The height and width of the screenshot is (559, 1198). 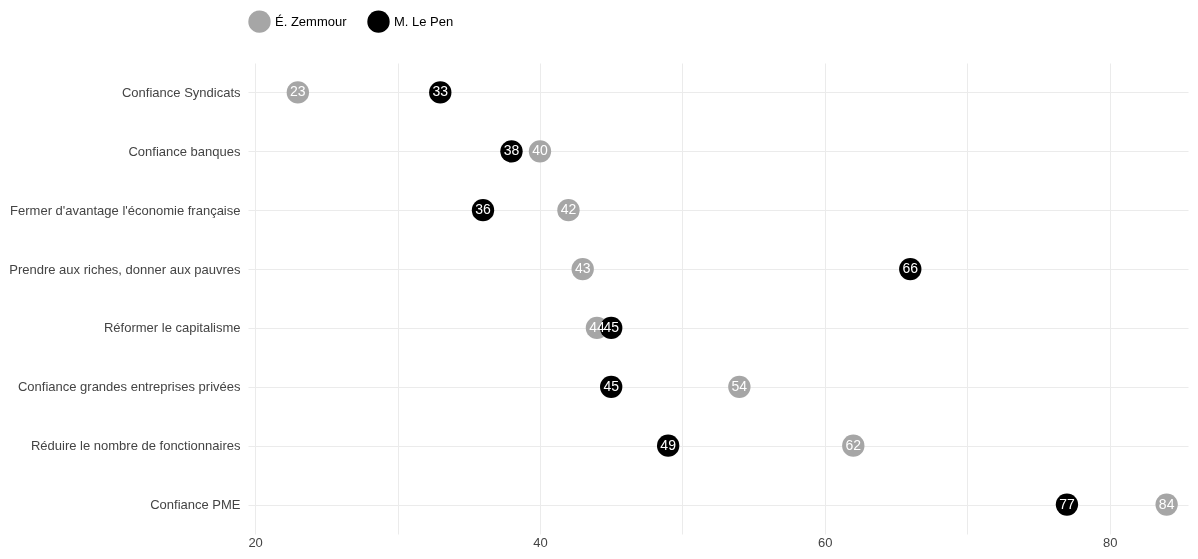 What do you see at coordinates (135, 446) in the screenshot?
I see `y-tick-label: Réduire le nombre de fonctionnaires` at bounding box center [135, 446].